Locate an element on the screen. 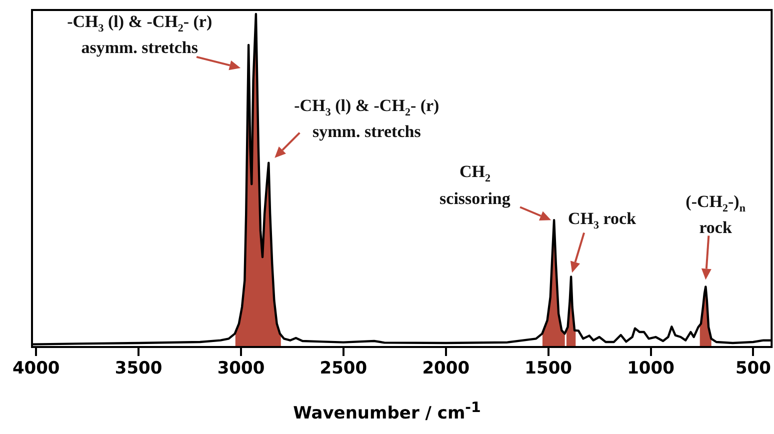 The image size is (774, 434). annotation: (-CH$_{2}$-)$_{n}$ rock is located at coordinates (716, 215).